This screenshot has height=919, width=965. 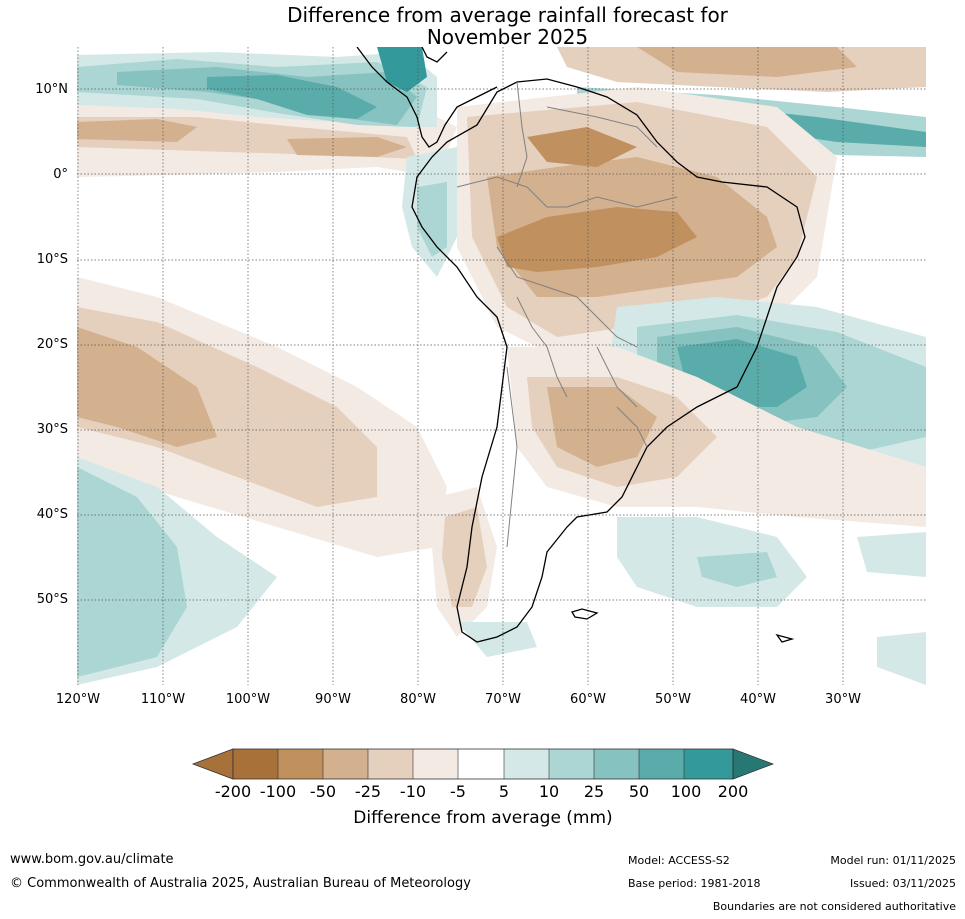 What do you see at coordinates (345, 764) in the screenshot?
I see `colorbar-cell-m50` at bounding box center [345, 764].